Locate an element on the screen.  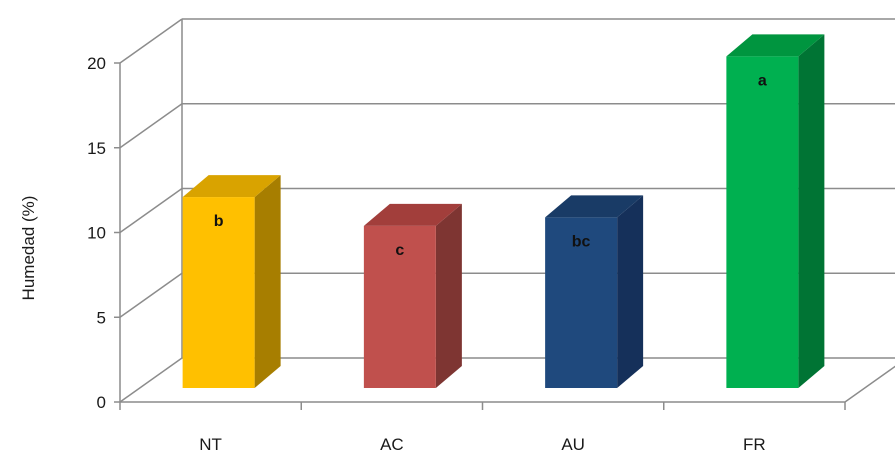
y-tick-label: 15 is located at coordinates (96, 148).